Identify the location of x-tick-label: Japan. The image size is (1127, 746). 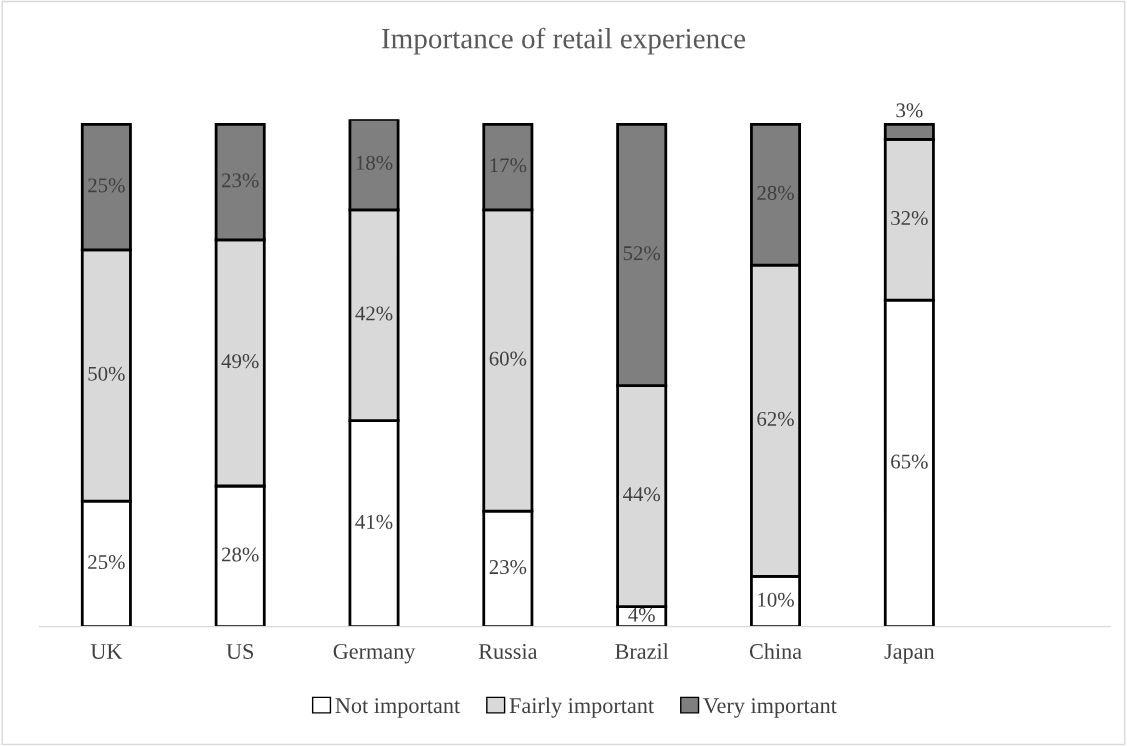
(909, 654).